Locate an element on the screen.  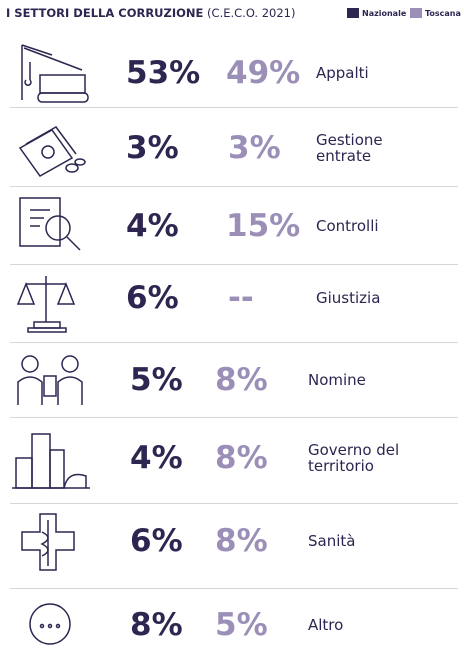
sector-label: Appalti is located at coordinates (342, 73).